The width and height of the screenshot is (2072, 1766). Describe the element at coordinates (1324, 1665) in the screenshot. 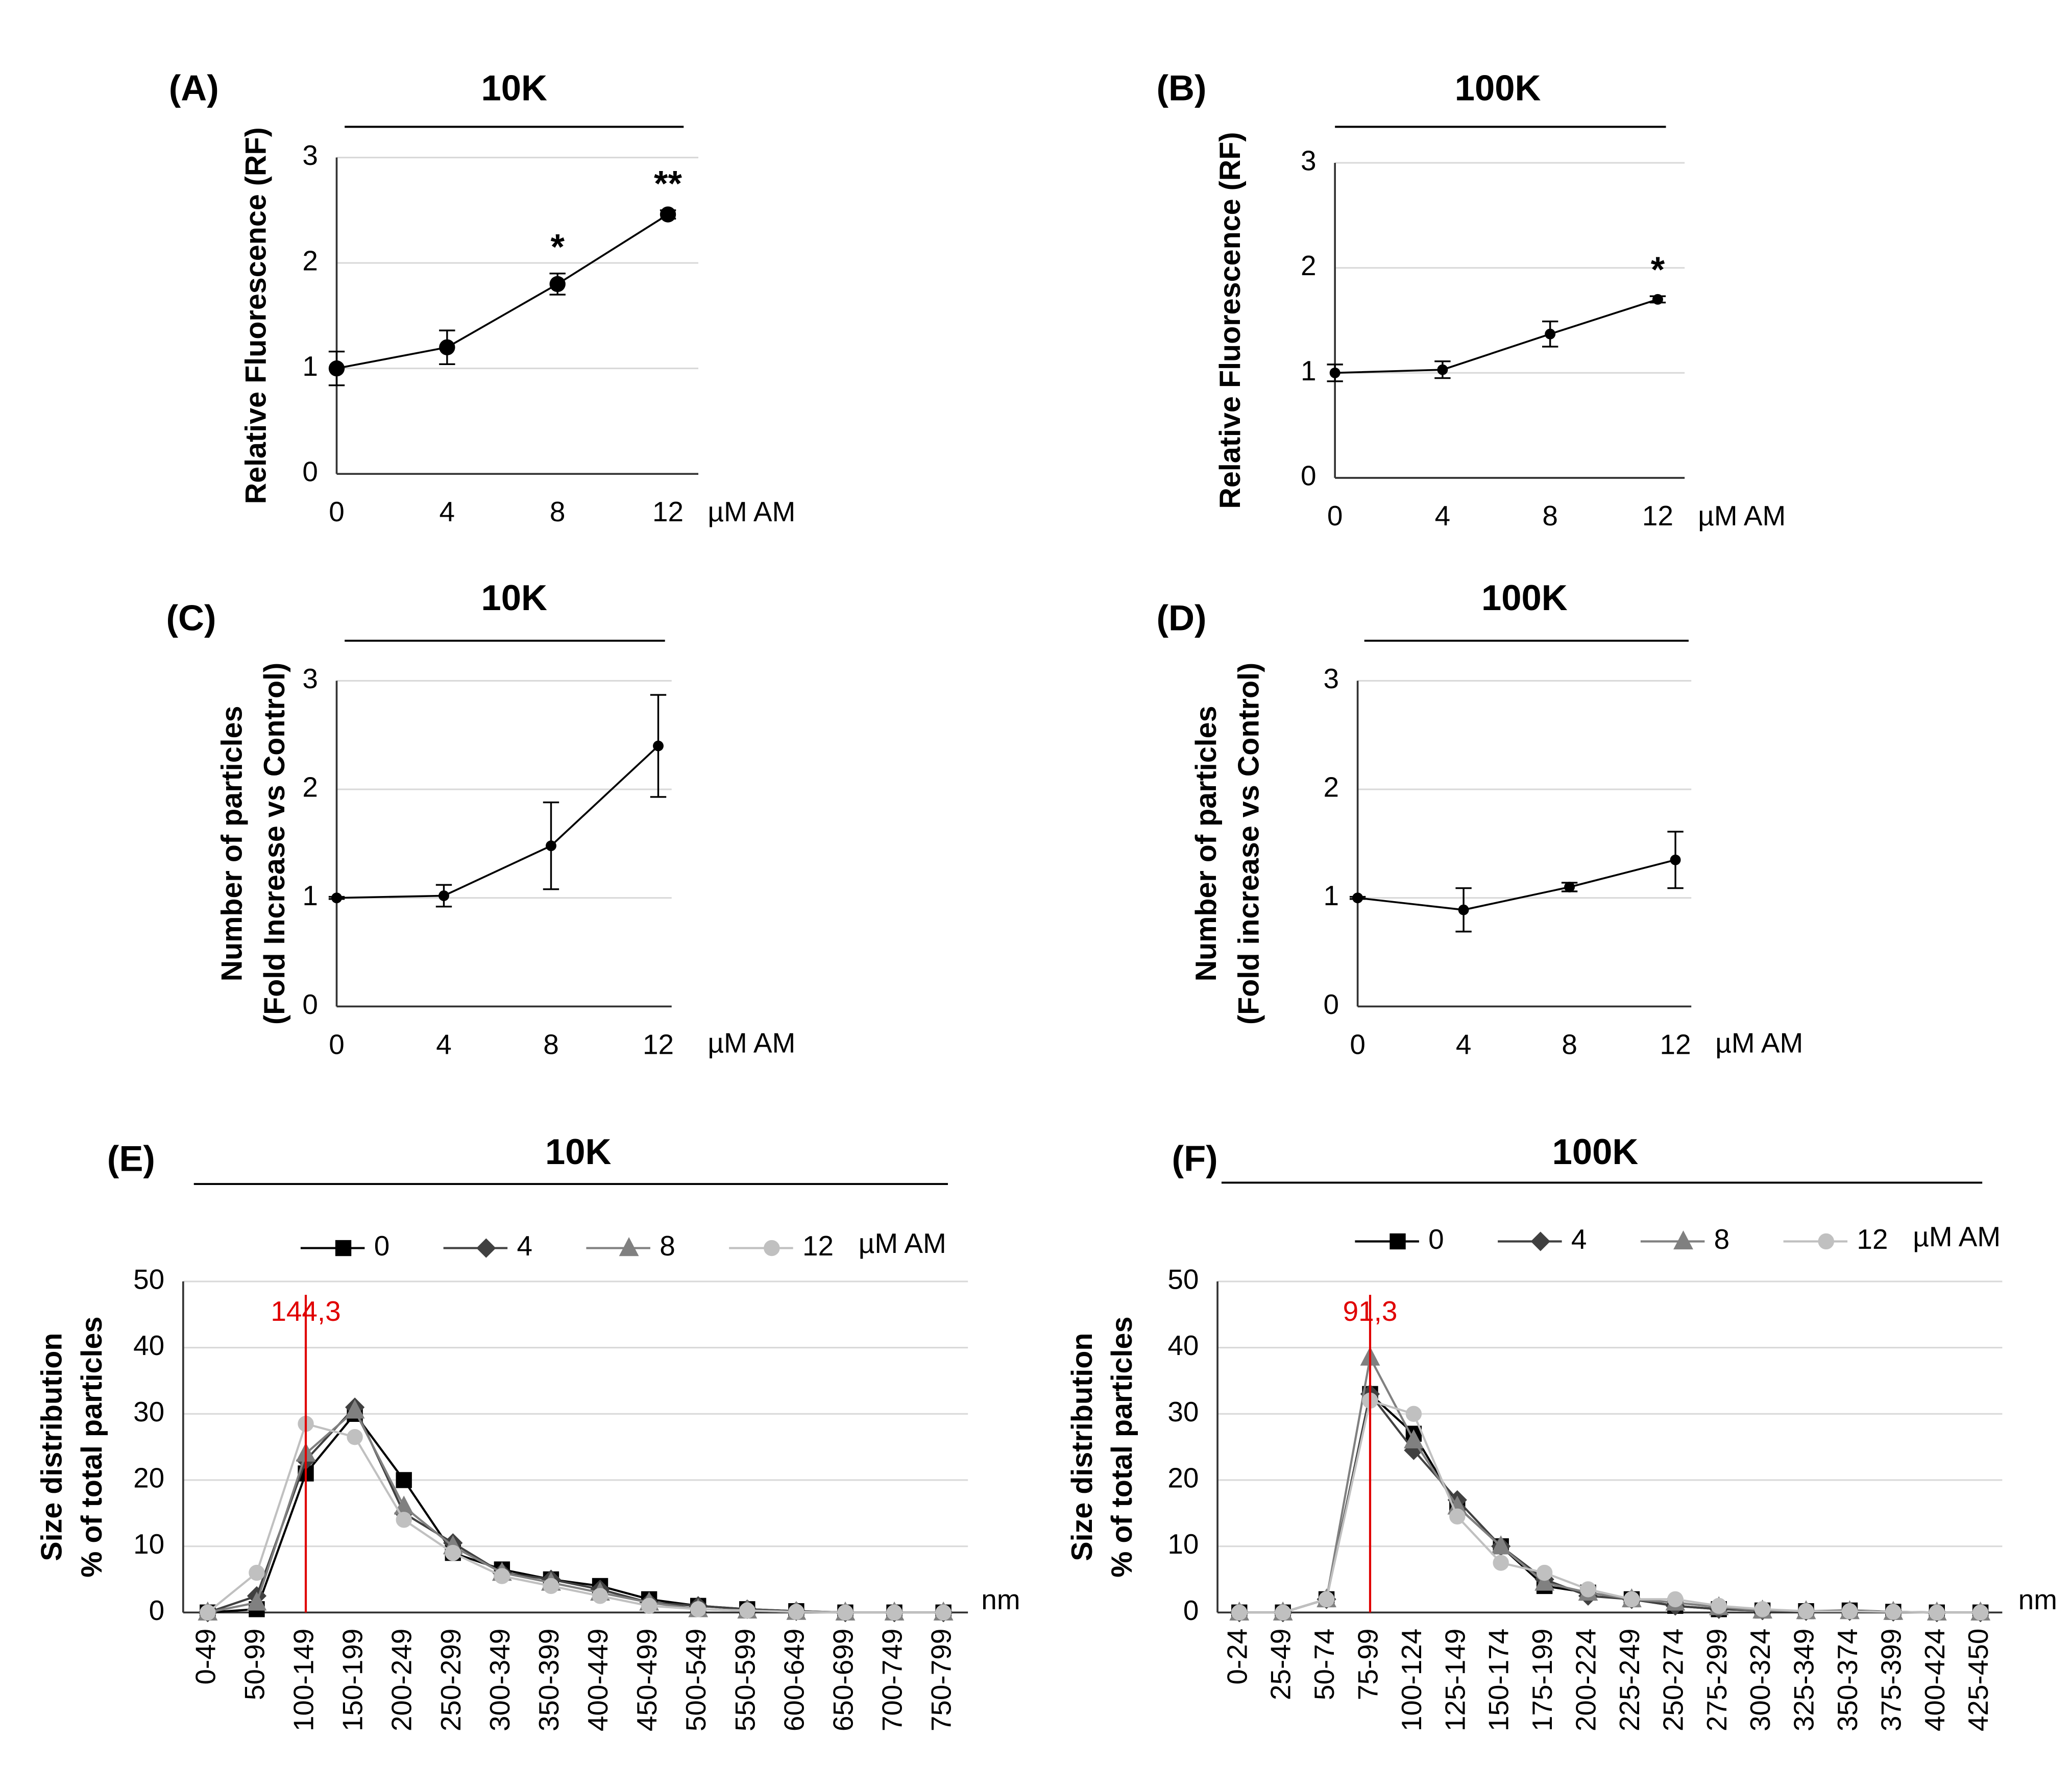

I see `x-tick-label: 50-74` at that location.